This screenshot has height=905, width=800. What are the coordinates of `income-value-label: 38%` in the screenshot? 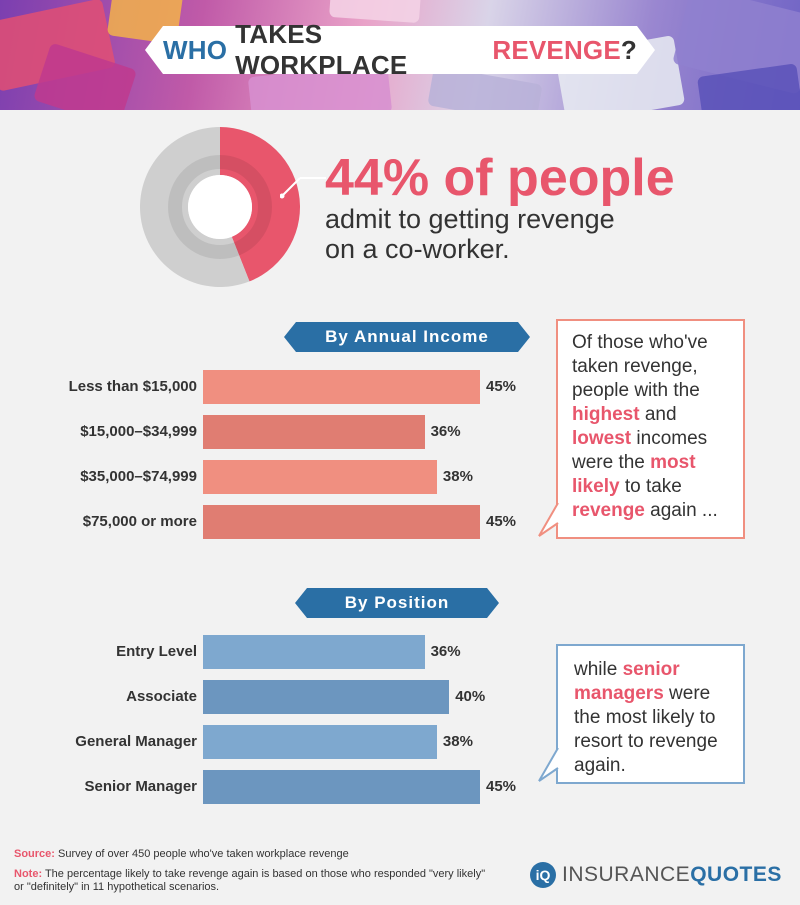 It's located at (457, 476).